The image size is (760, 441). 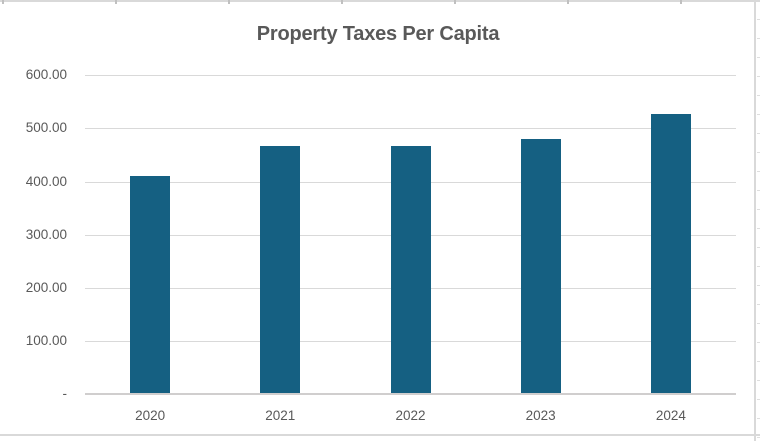 What do you see at coordinates (46, 75) in the screenshot?
I see `y-tick-label-600: 600.00` at bounding box center [46, 75].